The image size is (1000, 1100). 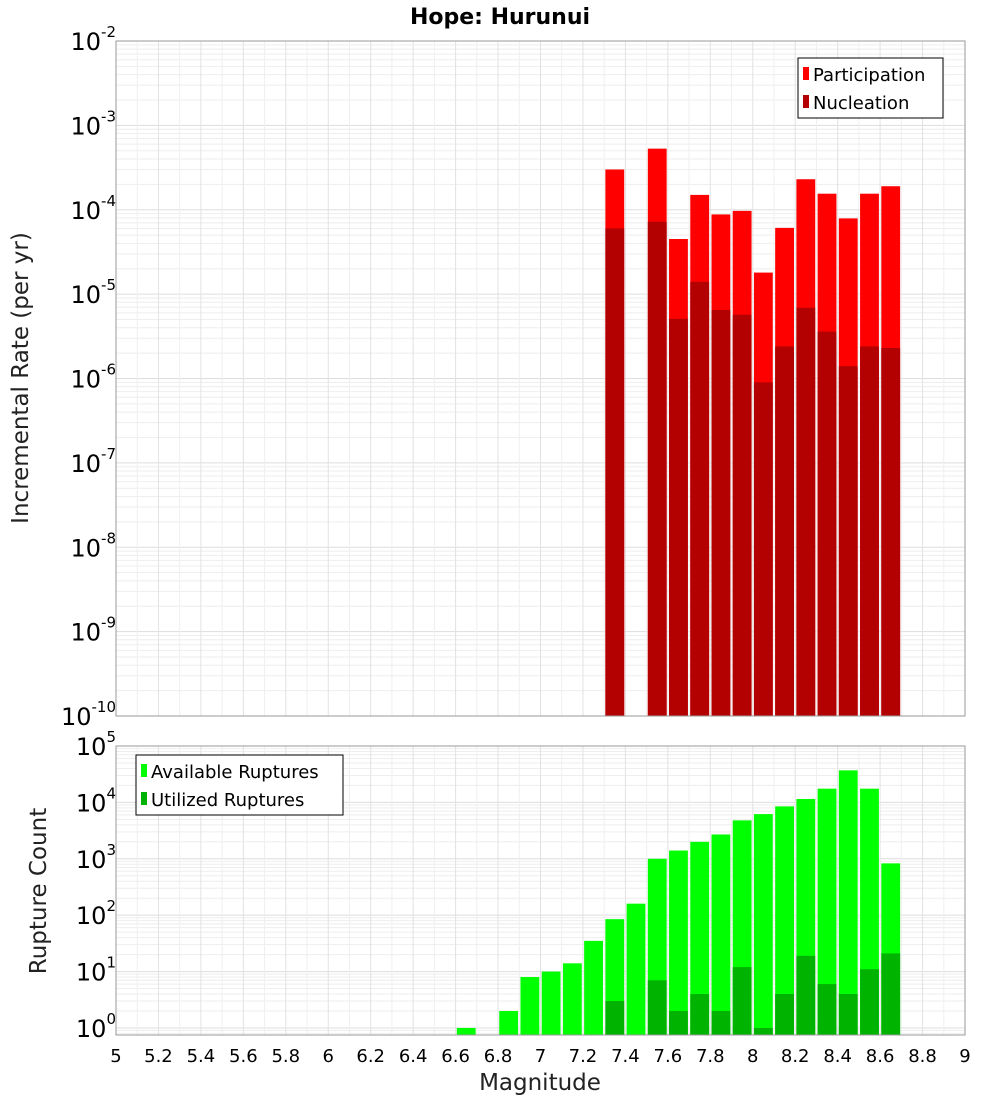 I want to click on rate-y-ticks: 10⁻¹⁰ 10⁻⁹ 10⁻⁸ 10⁻⁷ 10⁻⁶ 10⁻⁵ 10⁻⁴ 10⁻³ 10⁻², so click(x=88, y=377).